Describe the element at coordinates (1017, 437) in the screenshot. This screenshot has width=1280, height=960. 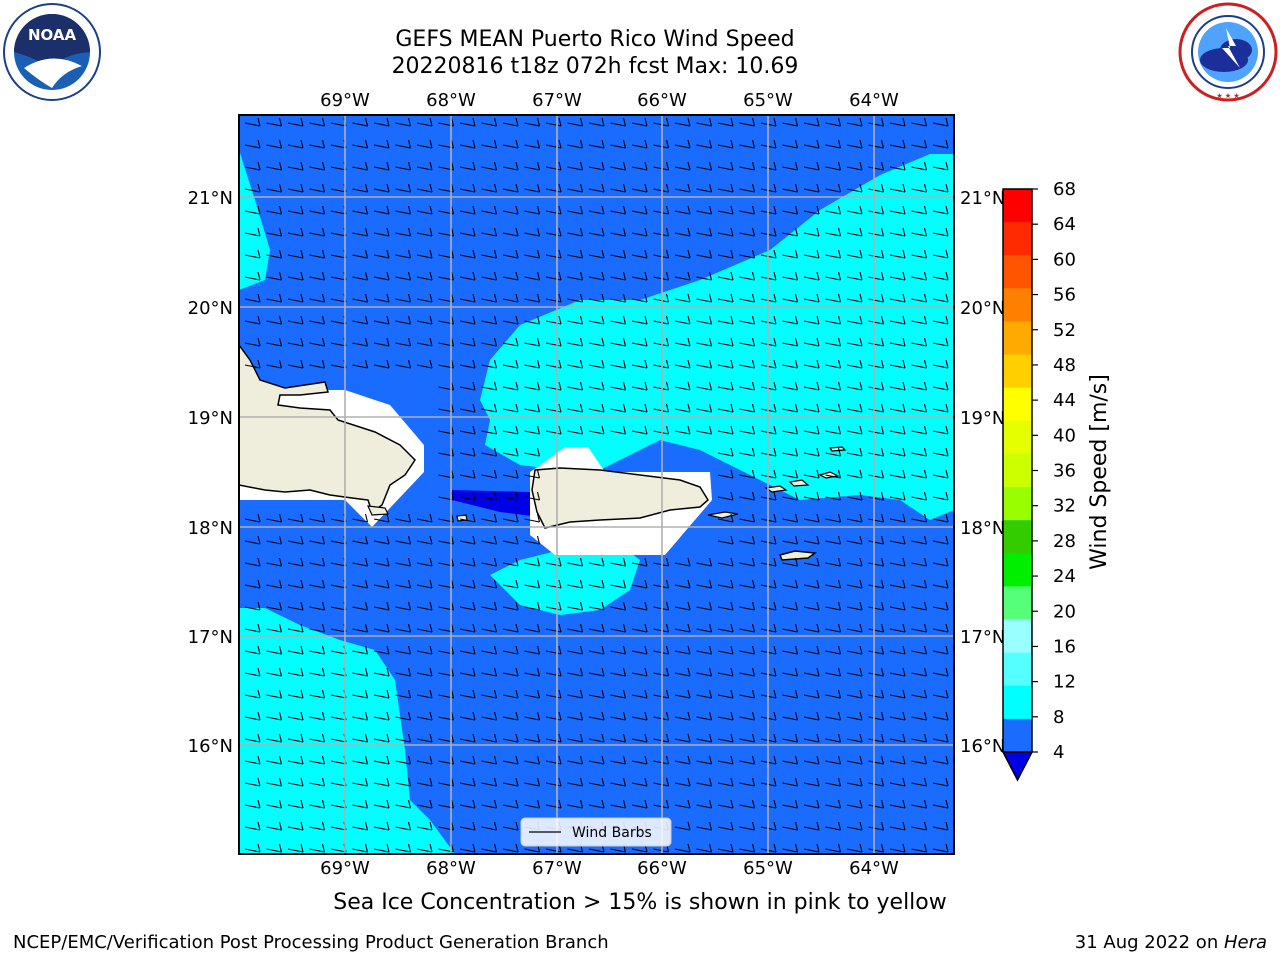
I see `colorbar-segment` at that location.